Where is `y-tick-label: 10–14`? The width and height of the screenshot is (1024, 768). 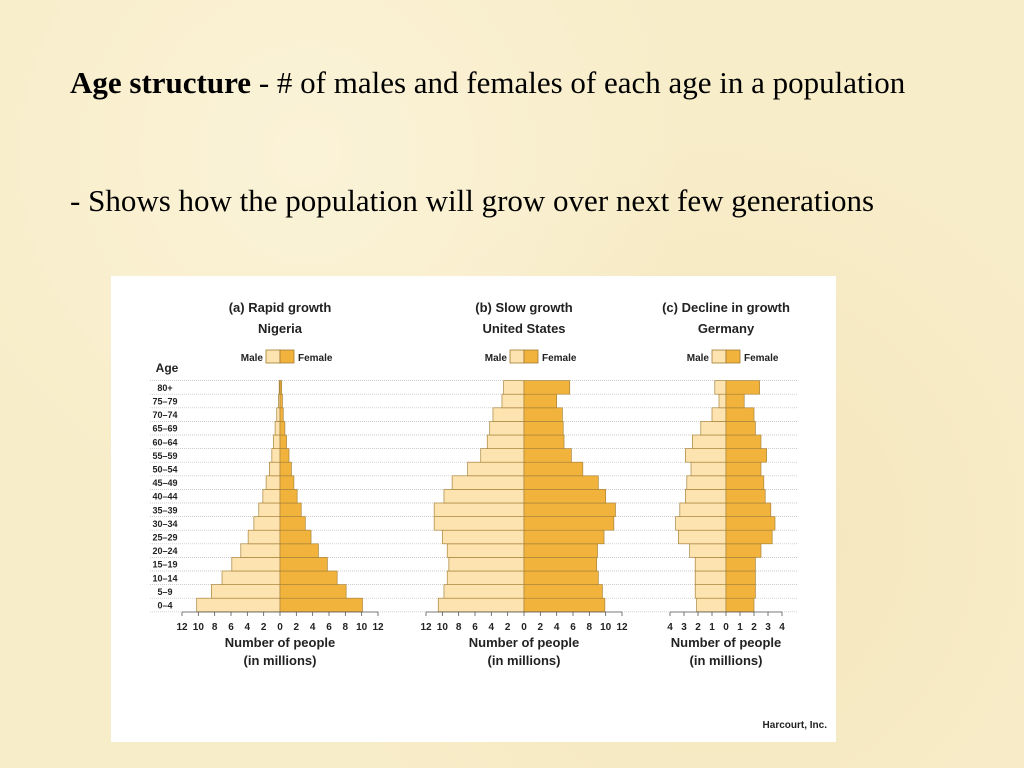
y-tick-label: 10–14 is located at coordinates (164, 578).